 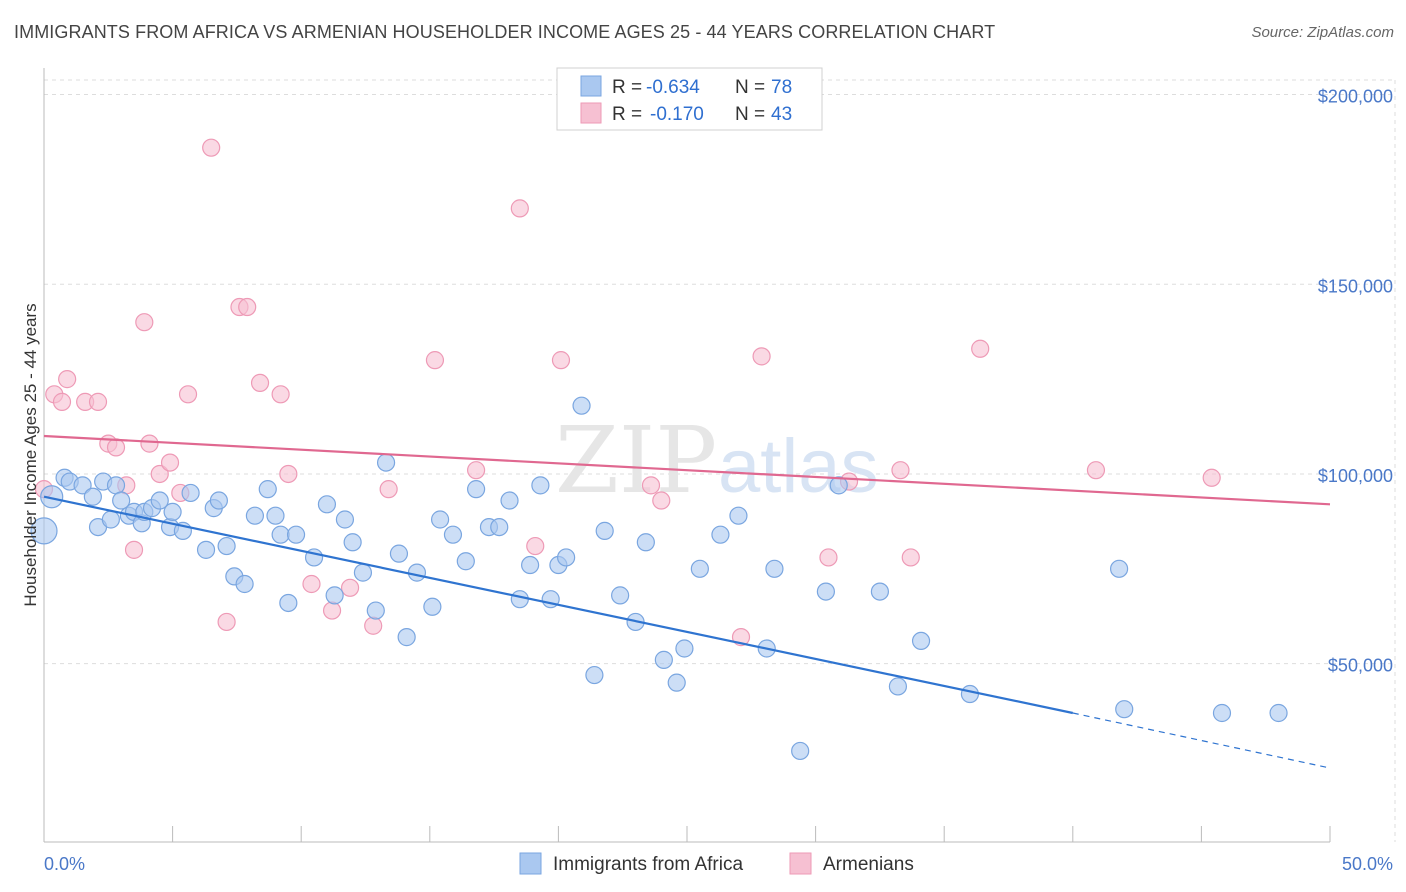 What do you see at coordinates (627, 87) in the screenshot?
I see `legend-r-label-africa: R =` at bounding box center [627, 87].